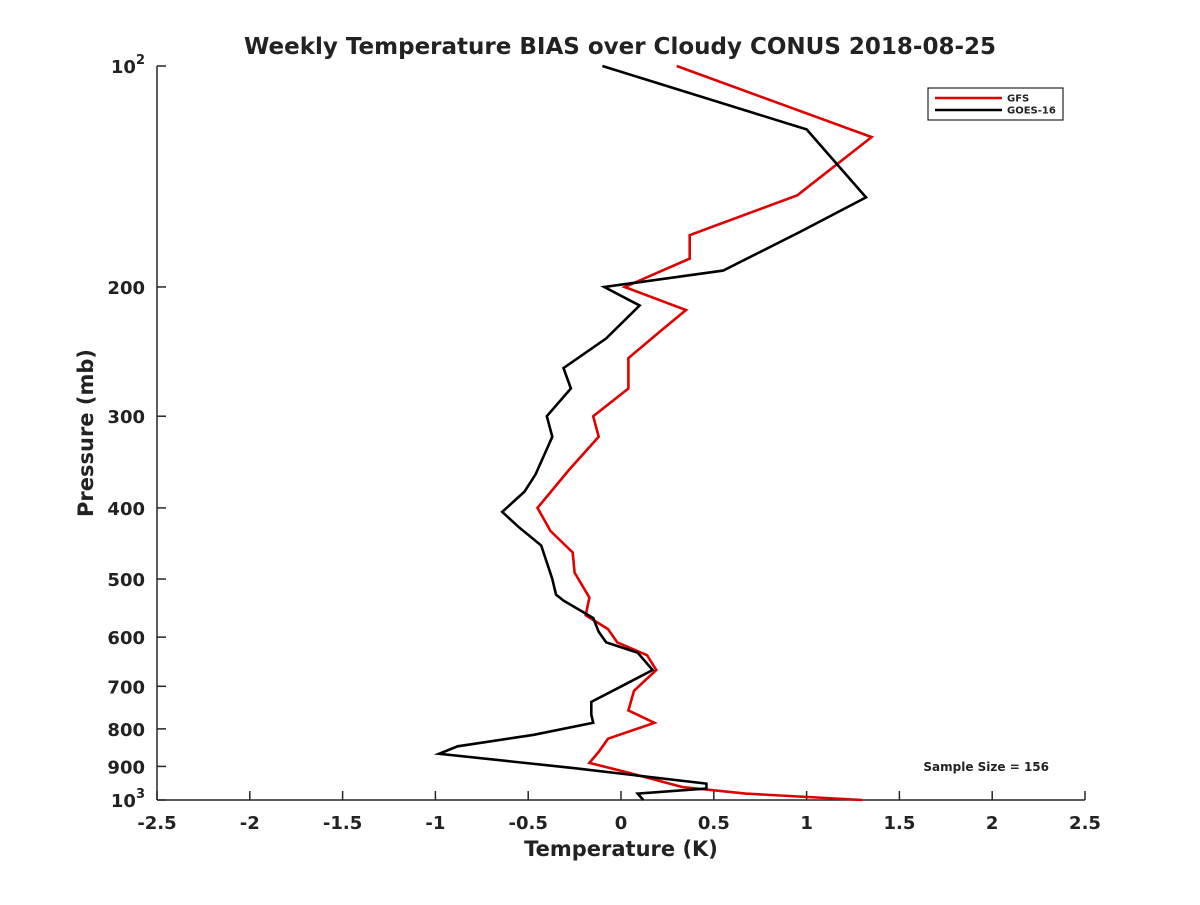  I want to click on y-tick-label: 400, so click(126, 509).